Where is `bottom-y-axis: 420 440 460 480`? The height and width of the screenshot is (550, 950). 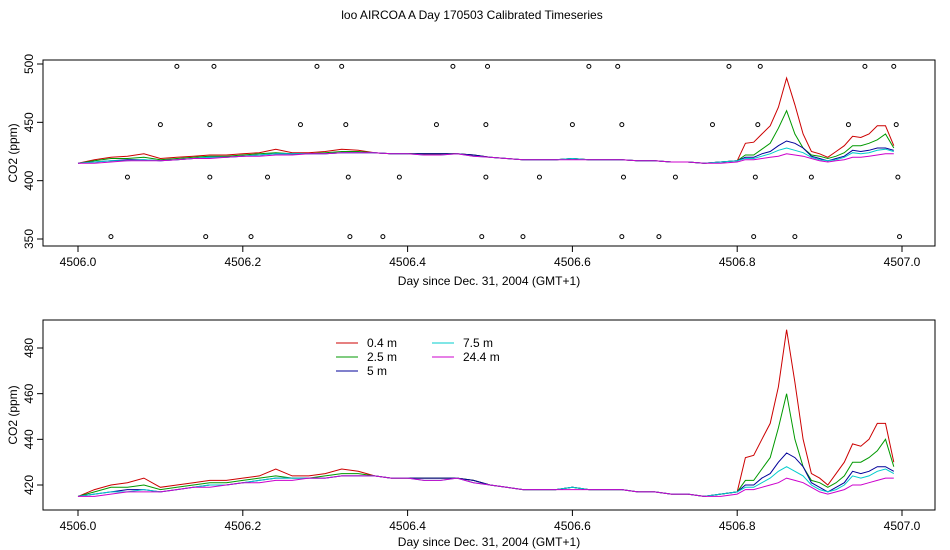
bottom-y-axis: 420 440 460 480 is located at coordinates (32, 416).